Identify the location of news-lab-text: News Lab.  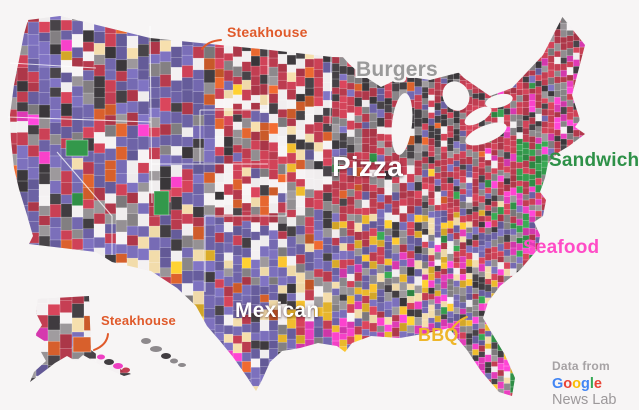
(584, 400).